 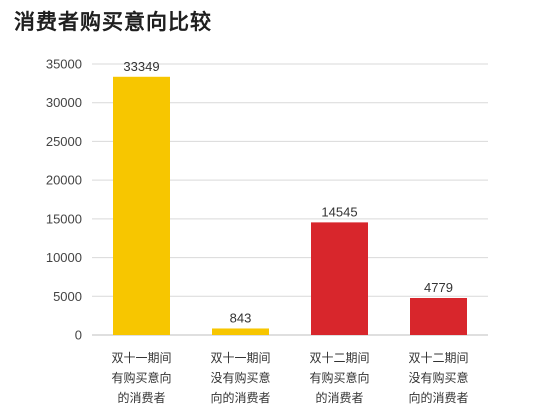 I want to click on y-tick-label: 25000, so click(x=64, y=141).